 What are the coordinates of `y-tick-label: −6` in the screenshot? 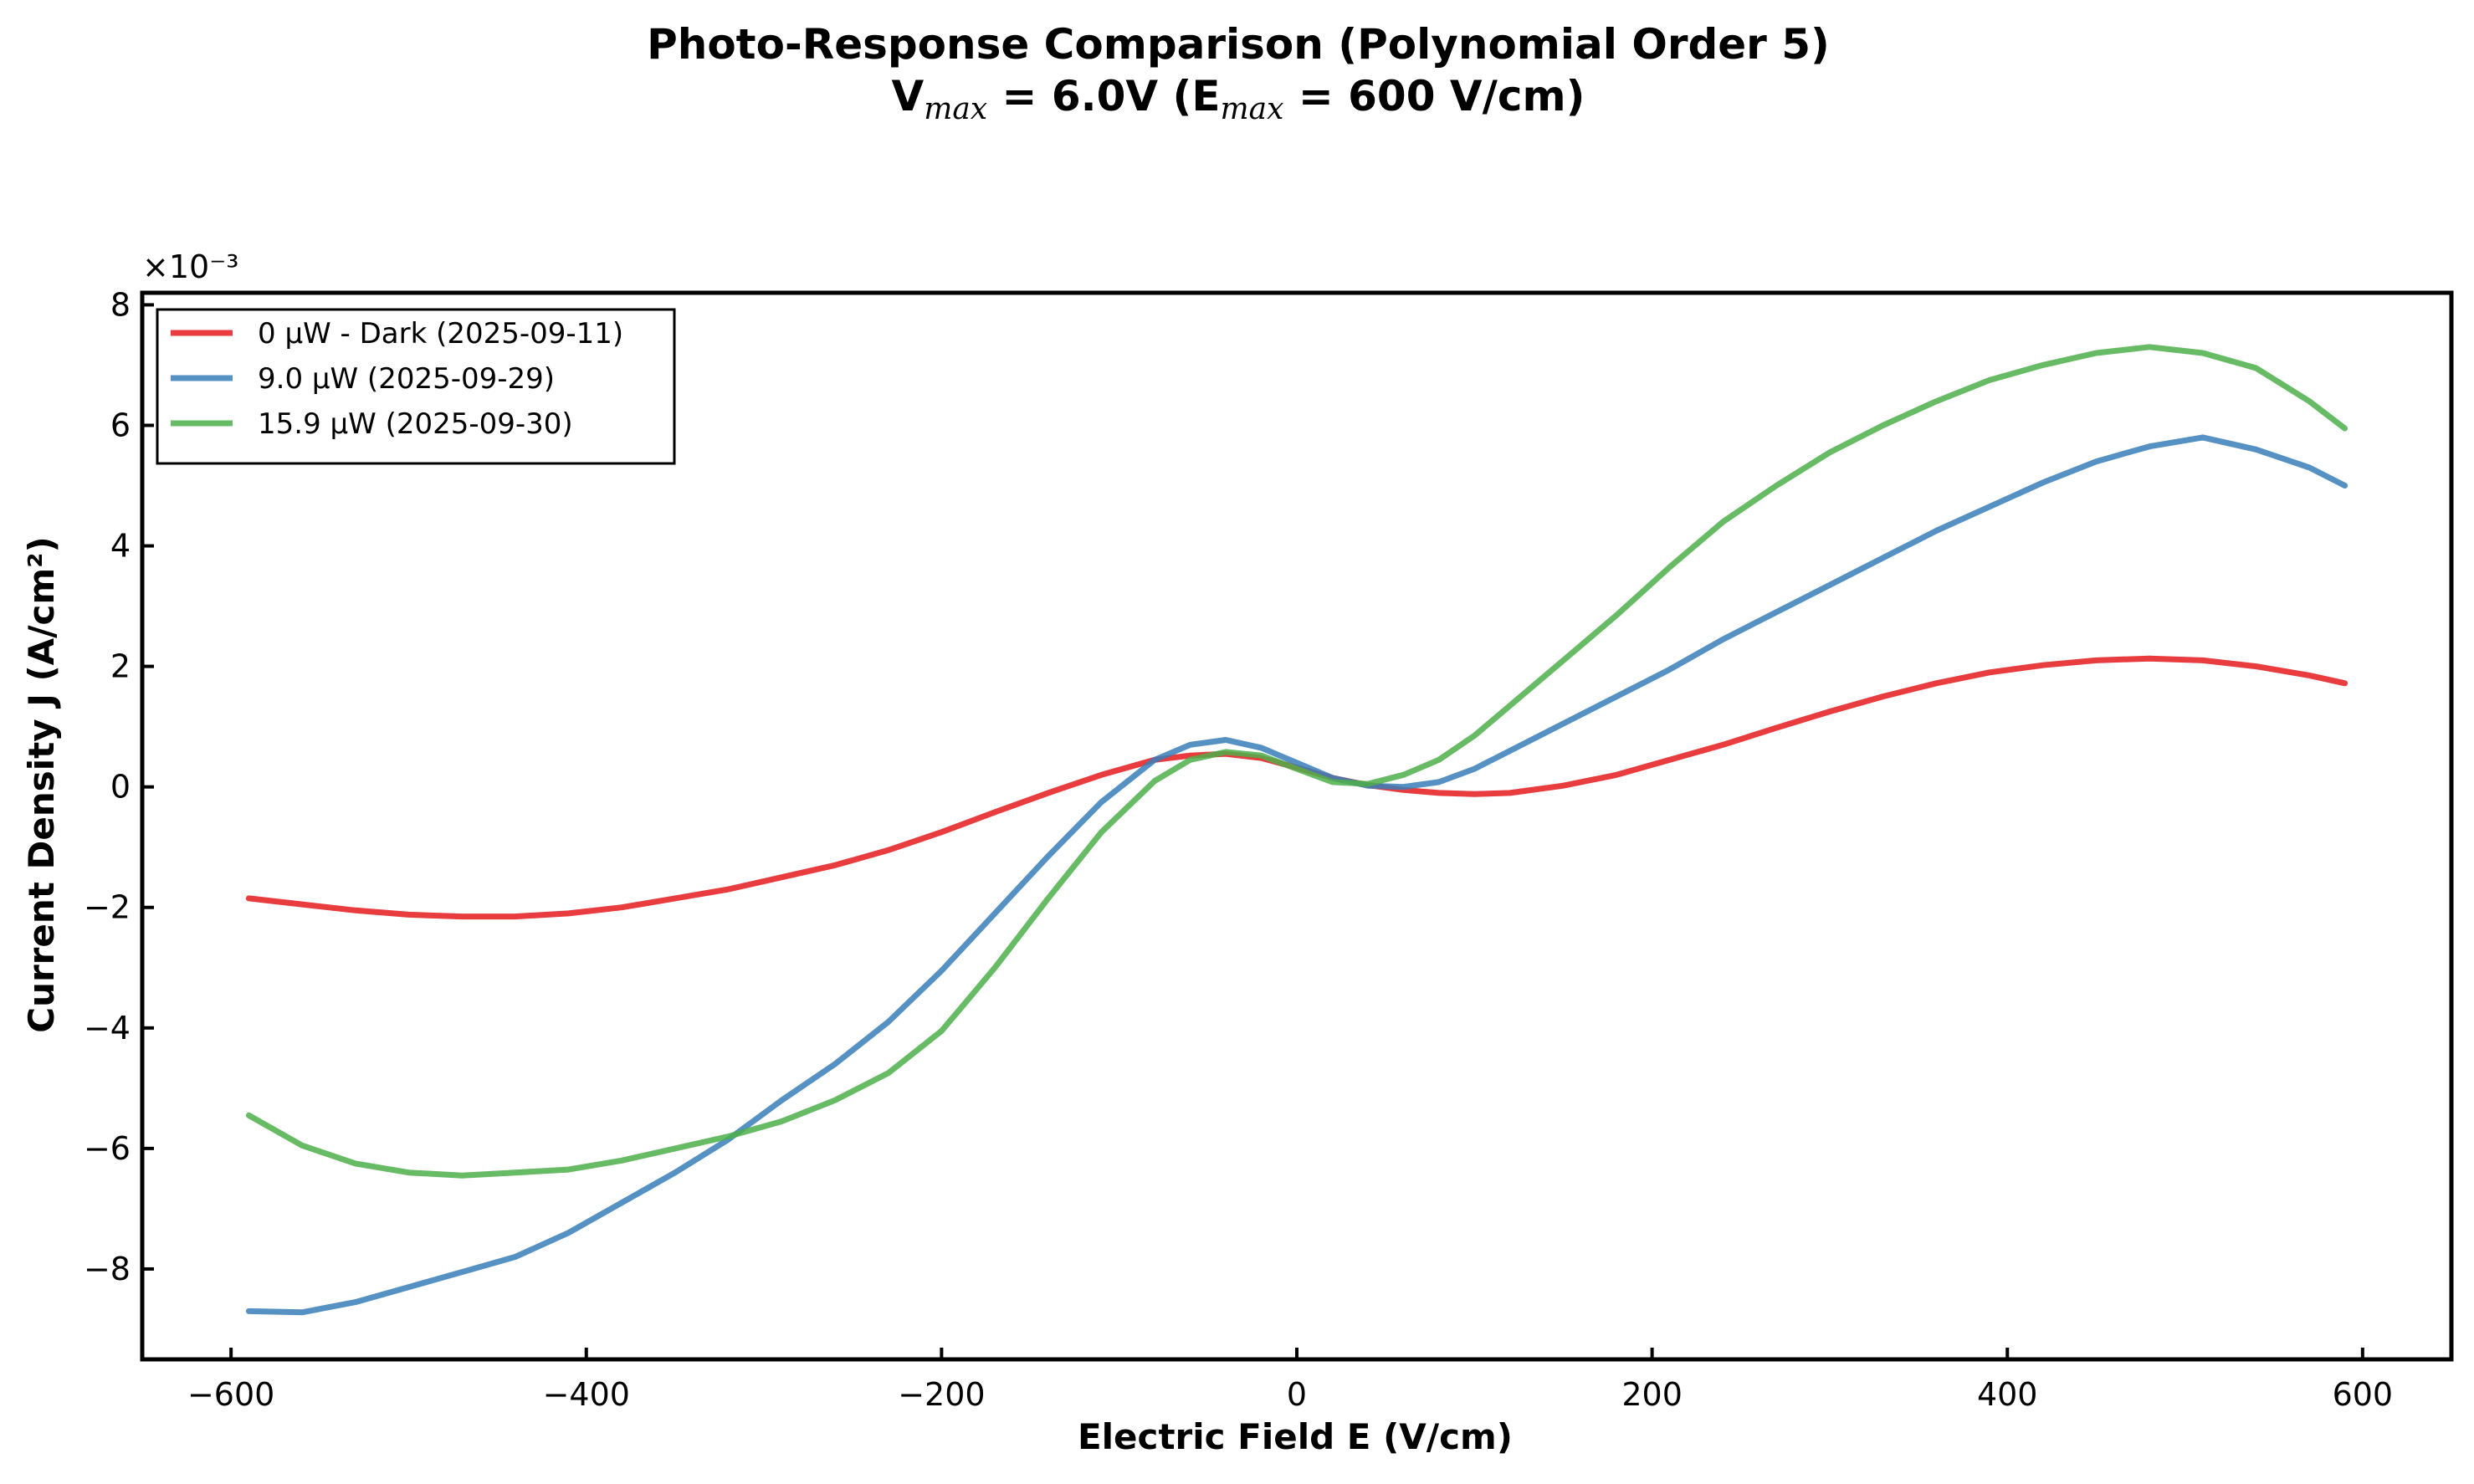 It's located at (107, 1148).